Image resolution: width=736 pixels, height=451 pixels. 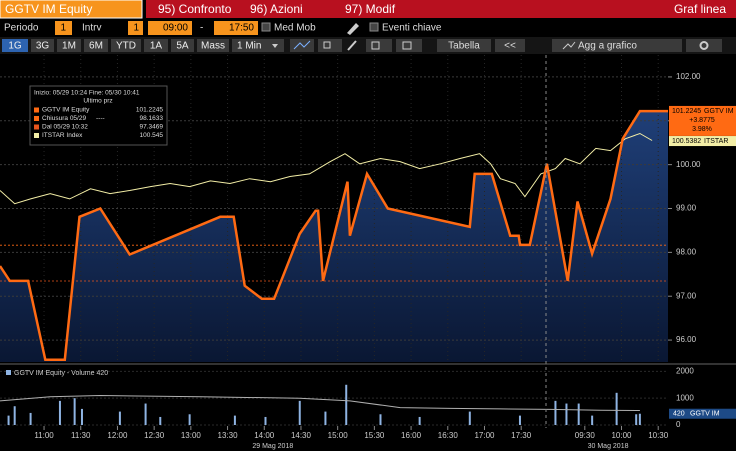 What do you see at coordinates (195, 9) in the screenshot?
I see `menu-item: 95) Confronto` at bounding box center [195, 9].